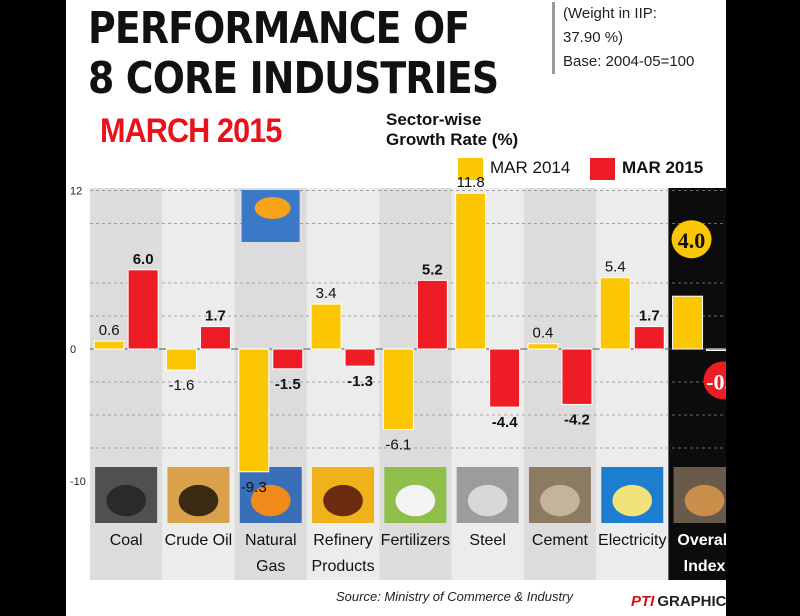  I want to click on title-line-2: 8 CORE INDUSTRIES, so click(293, 78).